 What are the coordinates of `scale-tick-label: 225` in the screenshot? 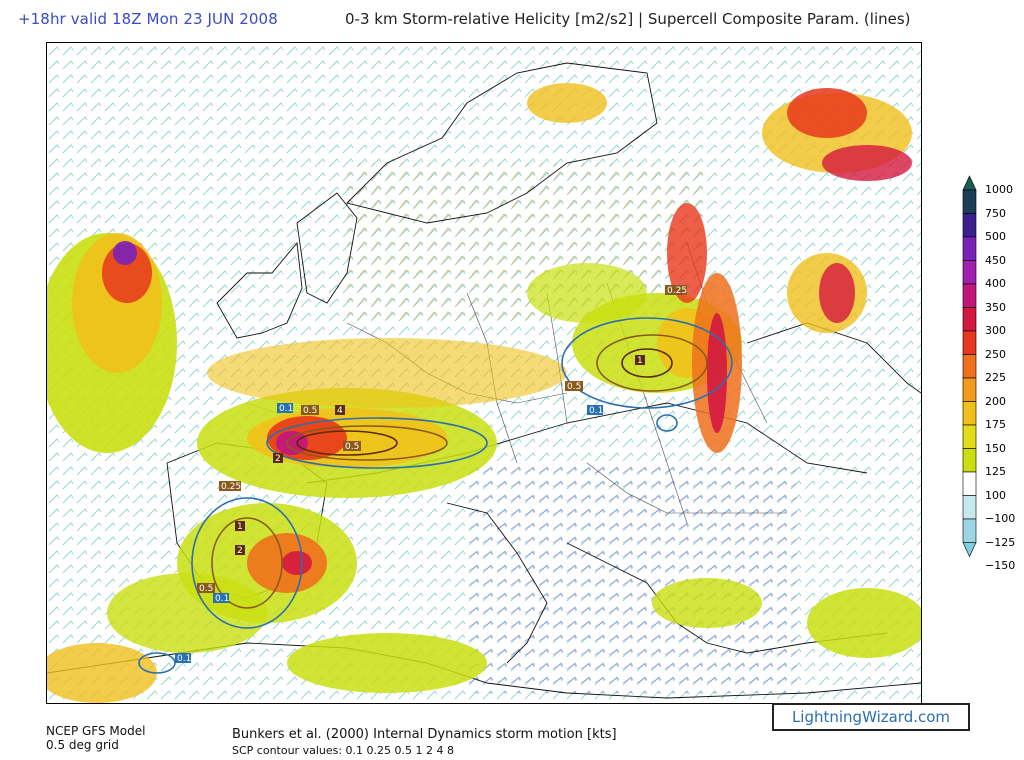 It's located at (995, 377).